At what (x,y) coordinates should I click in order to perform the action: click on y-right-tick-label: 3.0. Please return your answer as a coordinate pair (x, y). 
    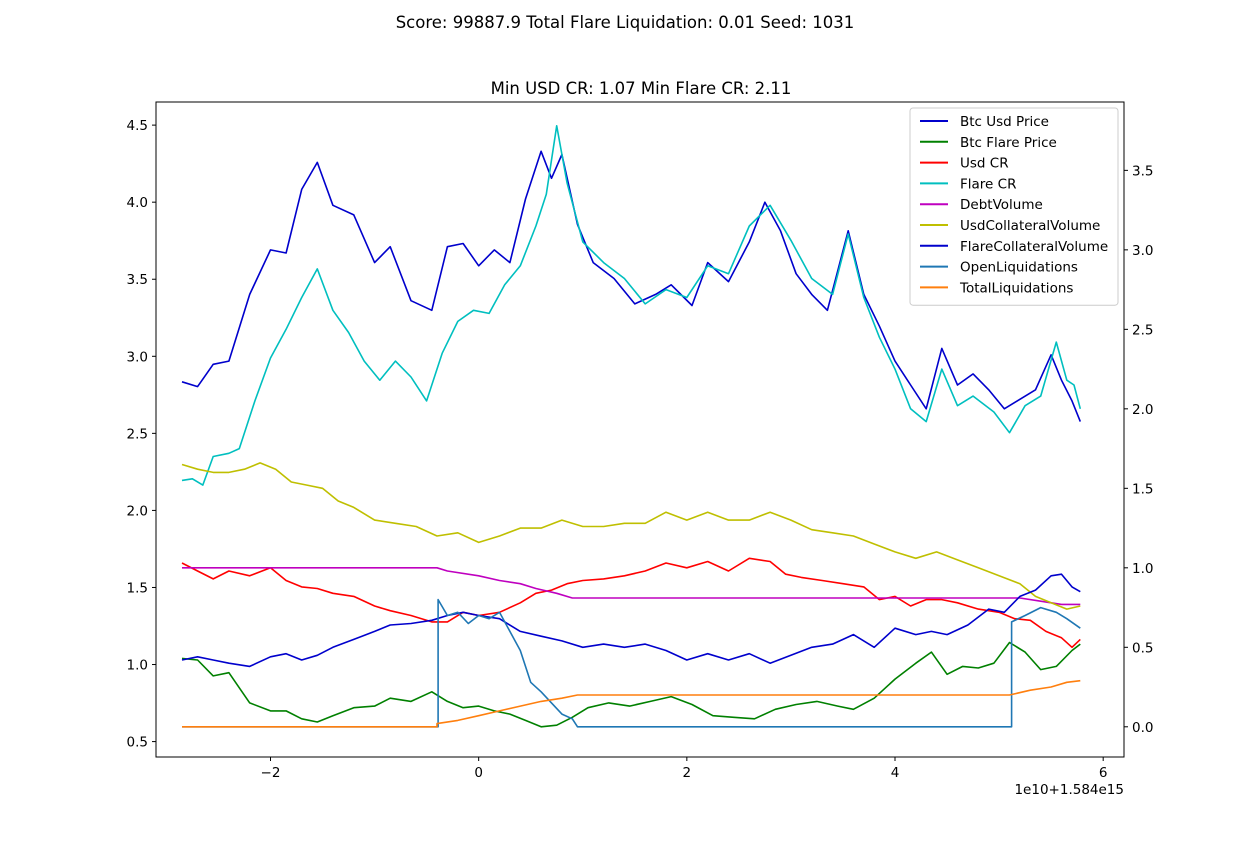
    Looking at the image, I should click on (1142, 251).